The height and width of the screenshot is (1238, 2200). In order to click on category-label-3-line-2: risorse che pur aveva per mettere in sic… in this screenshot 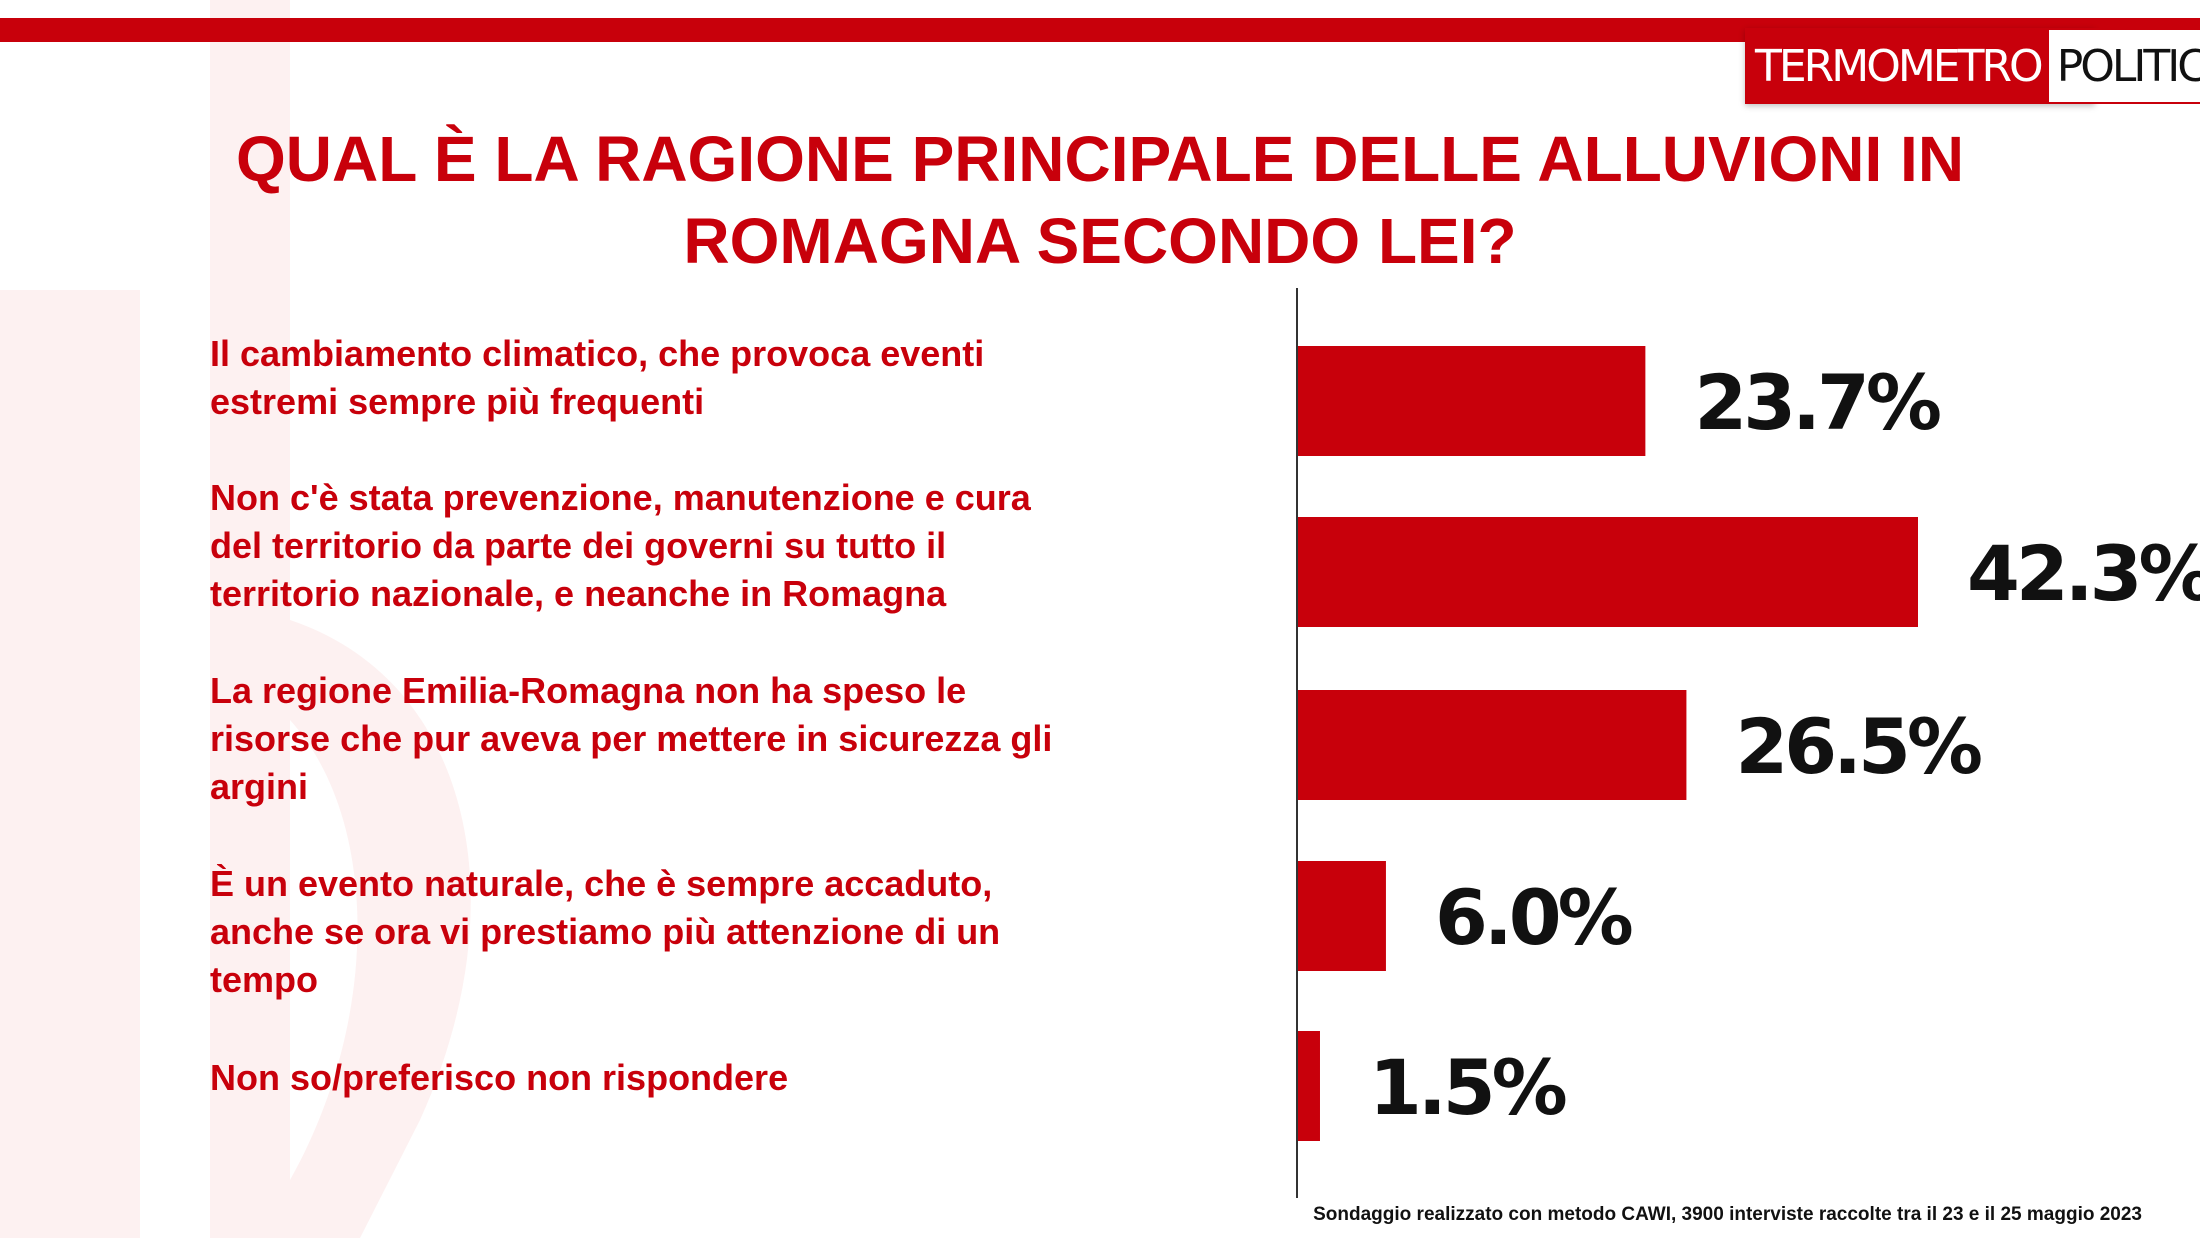, I will do `click(631, 738)`.